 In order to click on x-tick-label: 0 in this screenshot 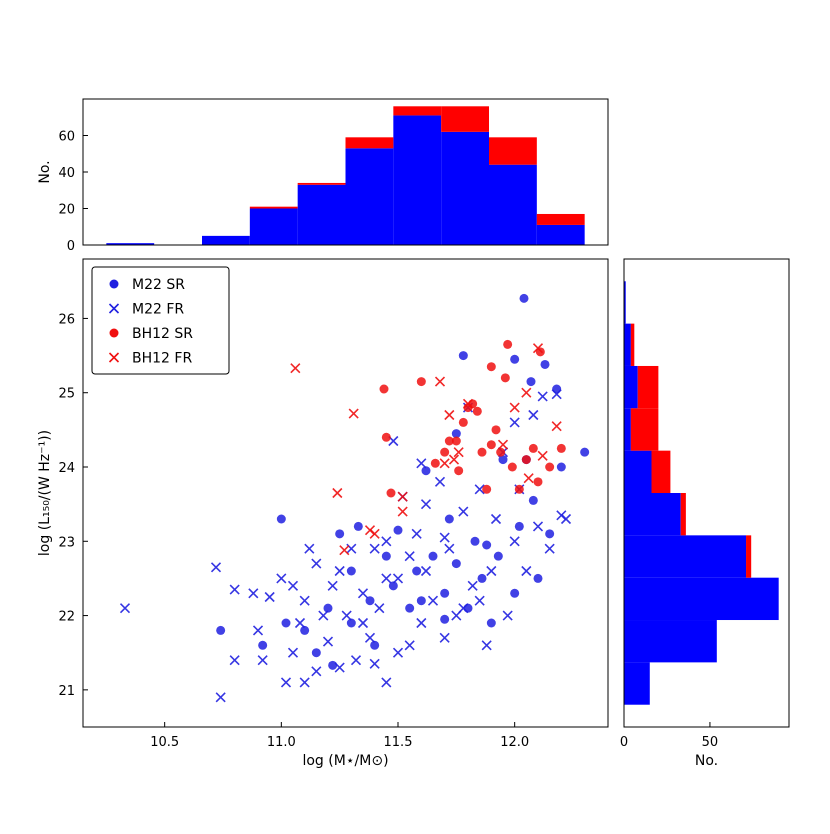, I will do `click(624, 742)`.